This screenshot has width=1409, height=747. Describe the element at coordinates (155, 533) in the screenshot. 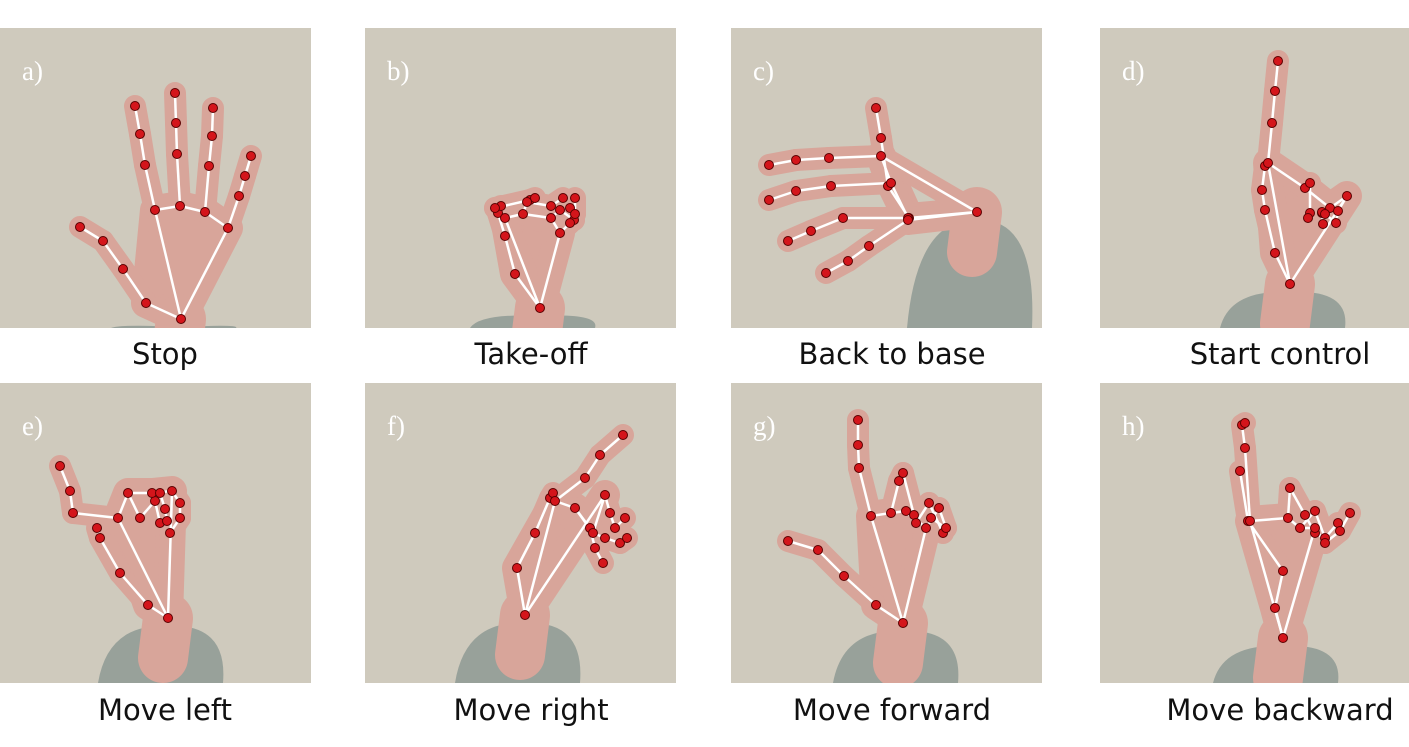

I see `gesture-panel: e)` at that location.